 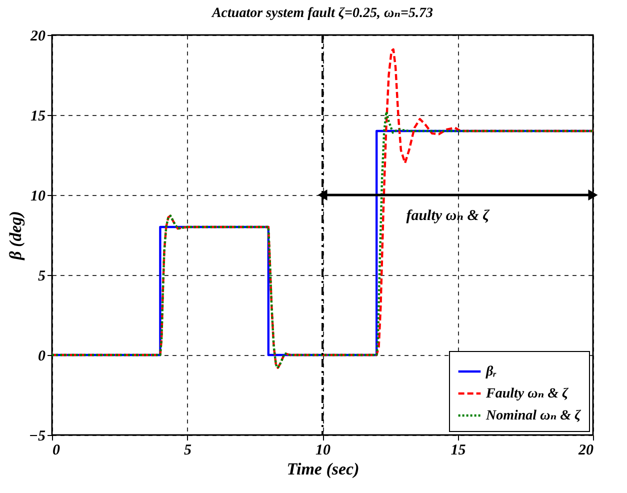 What do you see at coordinates (15, 236) in the screenshot?
I see `y-axis-title: β (deg)` at bounding box center [15, 236].